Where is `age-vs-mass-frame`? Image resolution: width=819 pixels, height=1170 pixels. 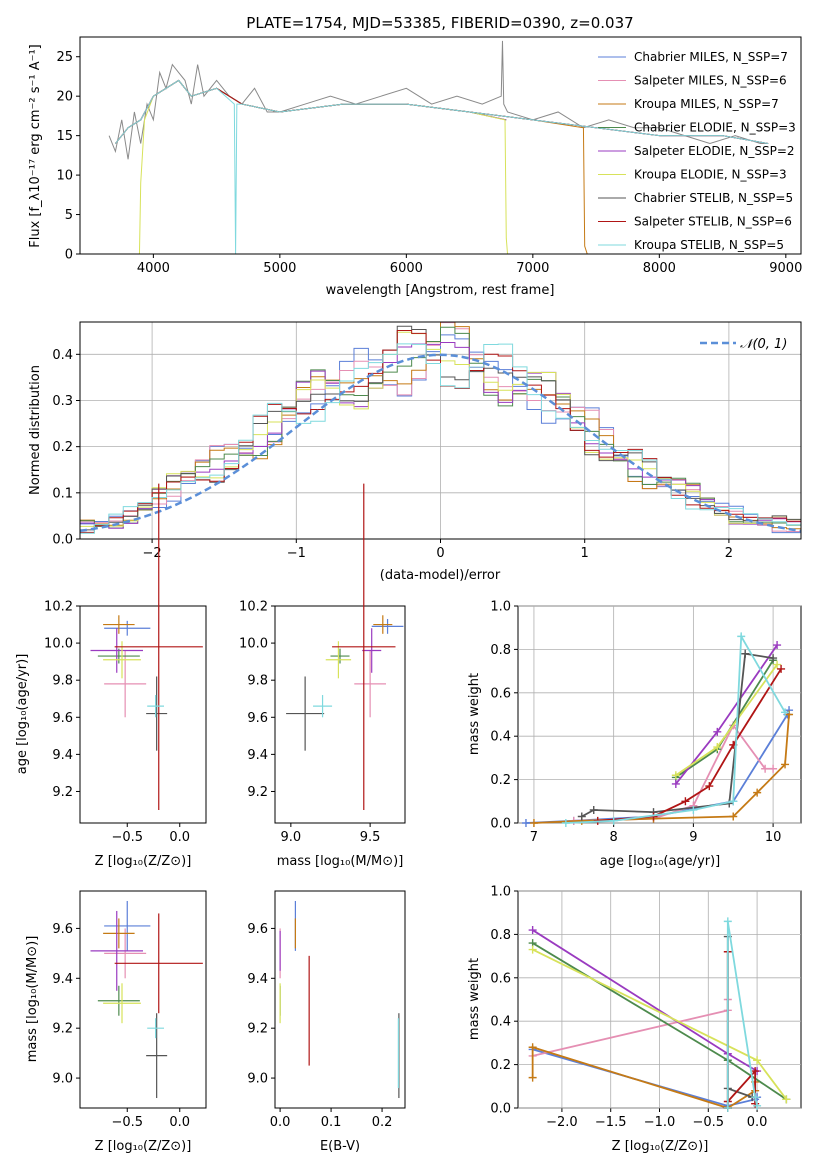
age-vs-mass-frame is located at coordinates (340, 714).